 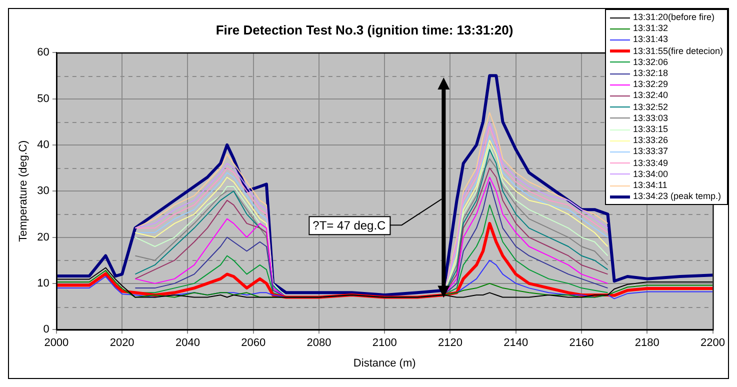 What do you see at coordinates (650, 130) in the screenshot?
I see `legend-label: 13:33:15` at bounding box center [650, 130].